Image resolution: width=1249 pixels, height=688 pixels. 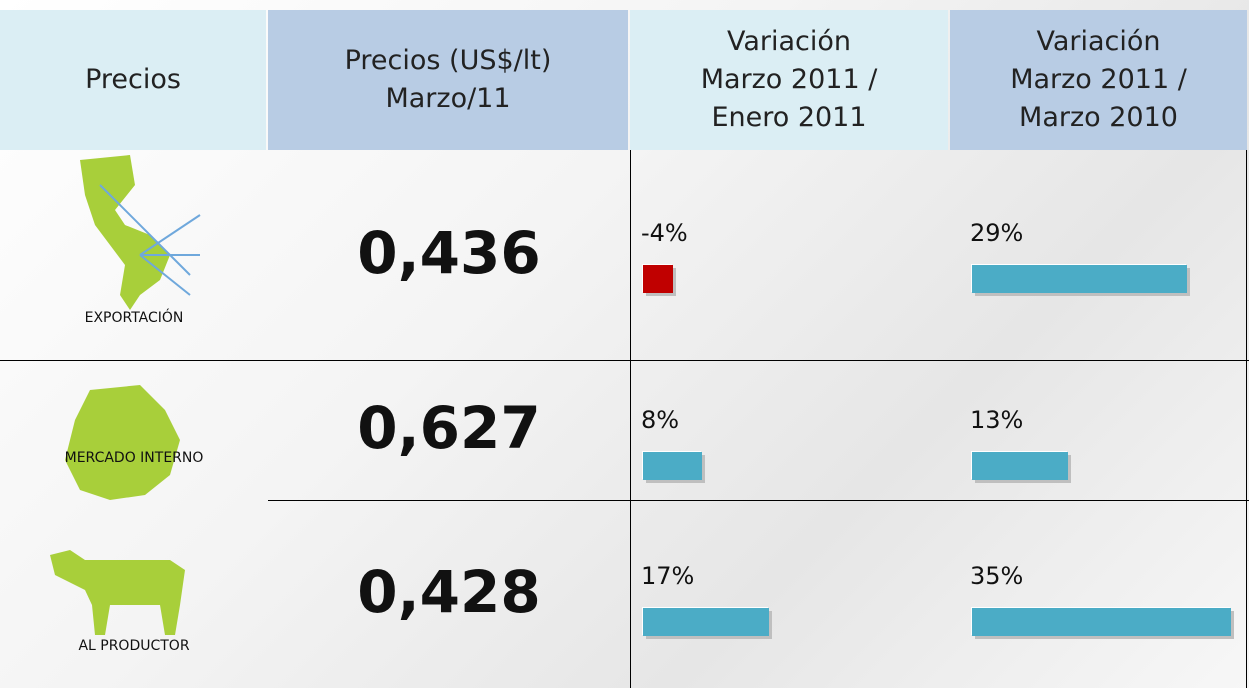 I want to click on header-line: Precios, so click(x=133, y=79).